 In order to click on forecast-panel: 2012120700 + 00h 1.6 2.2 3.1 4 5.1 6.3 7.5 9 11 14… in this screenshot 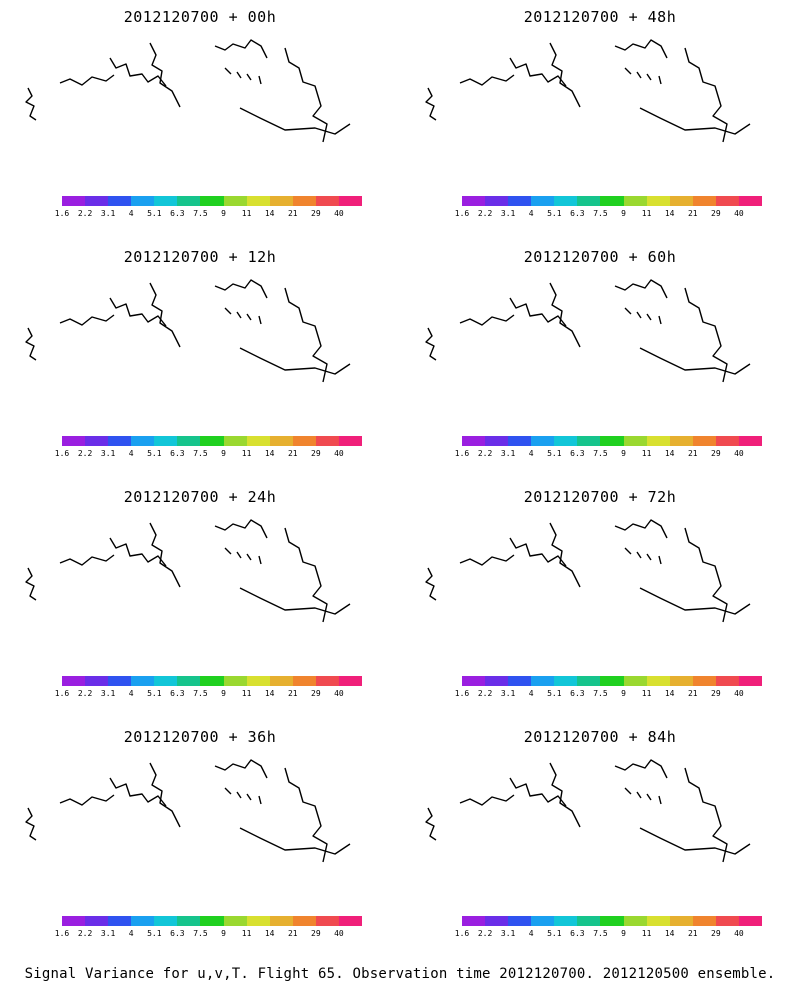, I will do `click(200, 122)`.